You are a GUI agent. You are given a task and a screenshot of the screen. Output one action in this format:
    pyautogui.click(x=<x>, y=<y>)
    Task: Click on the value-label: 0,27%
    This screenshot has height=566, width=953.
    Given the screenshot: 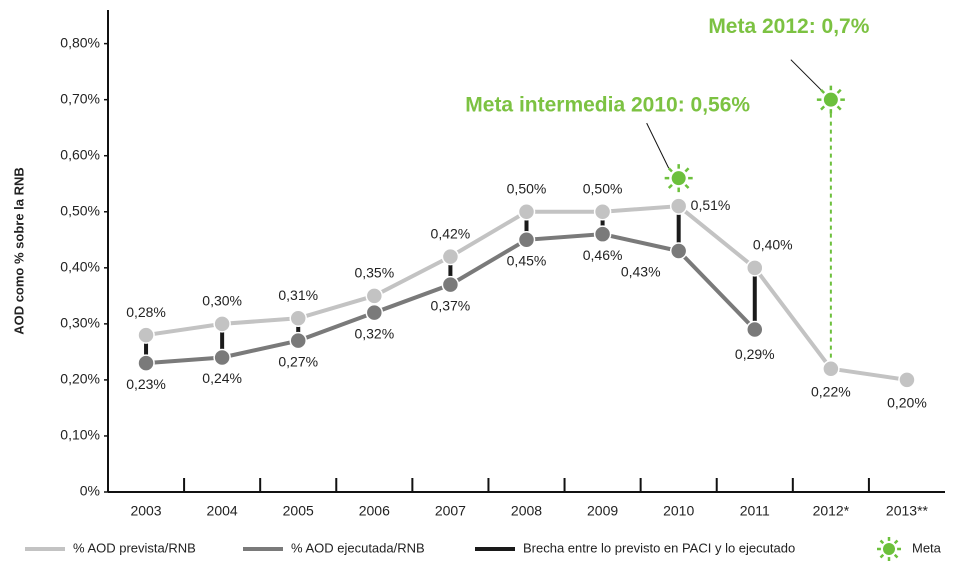 What is the action you would take?
    pyautogui.click(x=298, y=361)
    